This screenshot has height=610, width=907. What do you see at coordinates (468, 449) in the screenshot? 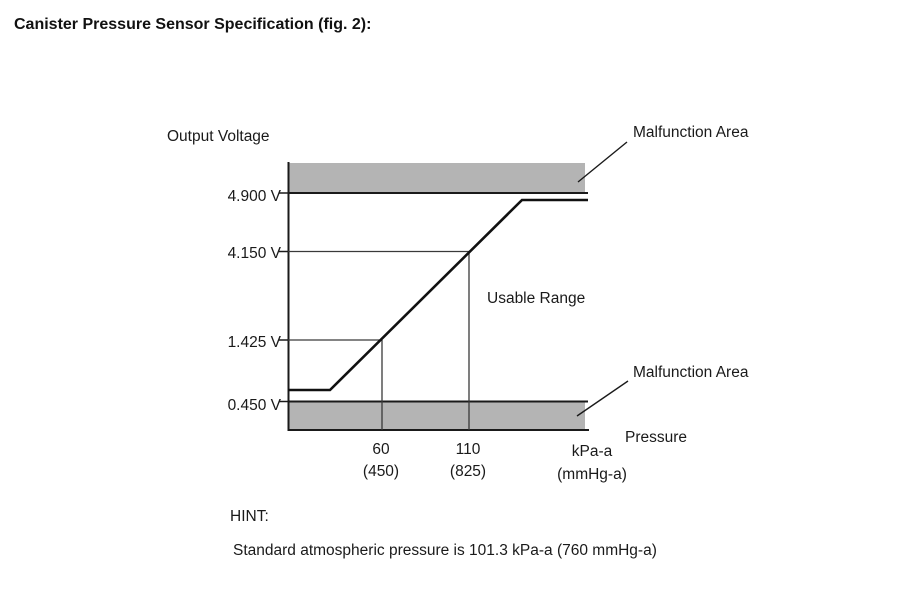
I see `x-label-110: 110` at bounding box center [468, 449].